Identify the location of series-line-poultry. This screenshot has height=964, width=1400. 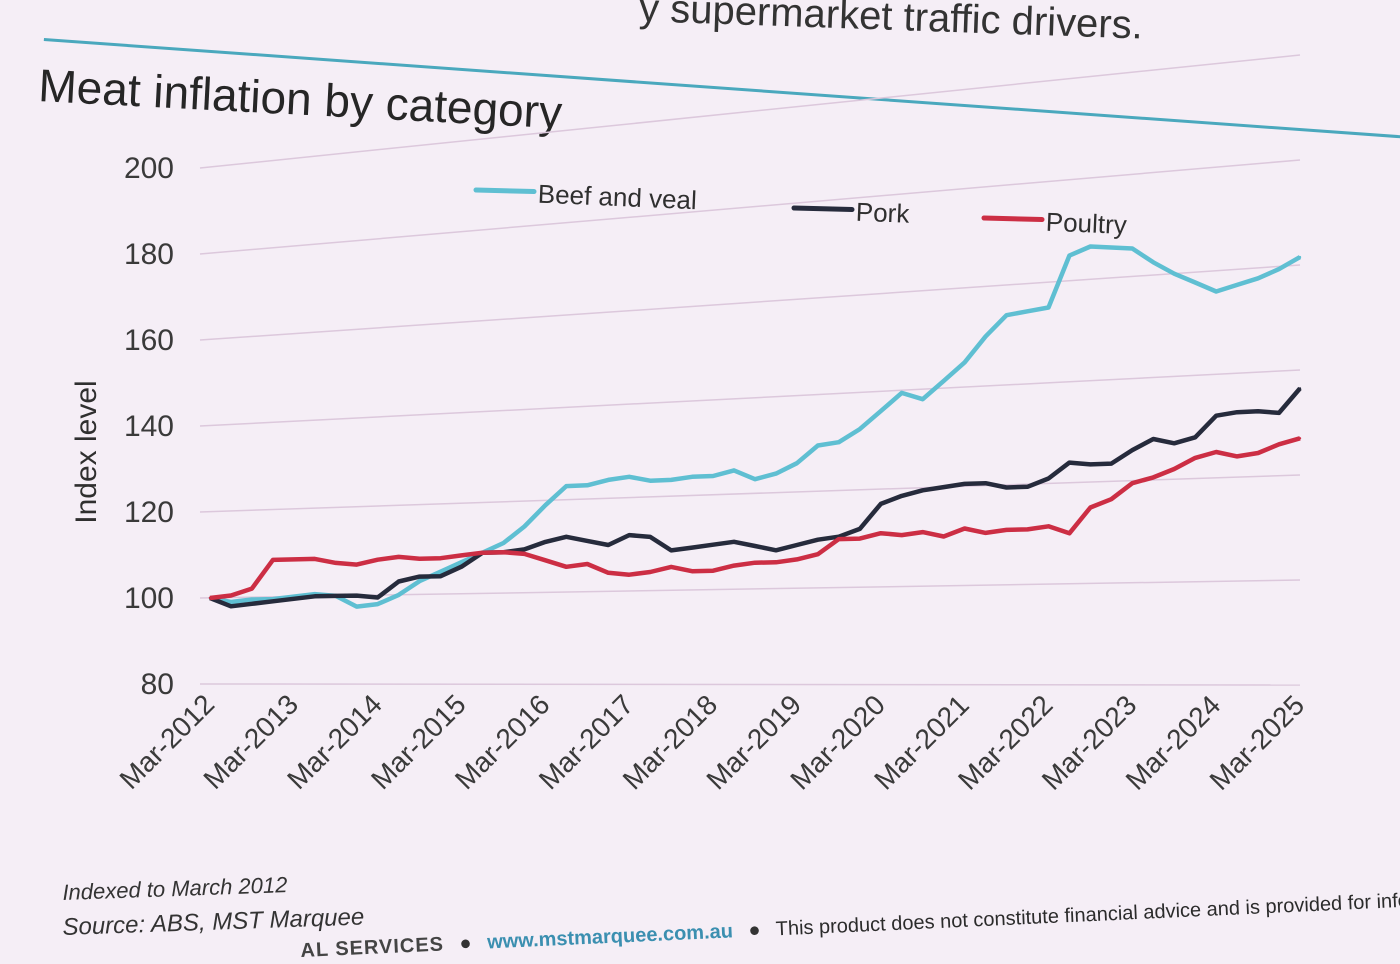
(755, 518).